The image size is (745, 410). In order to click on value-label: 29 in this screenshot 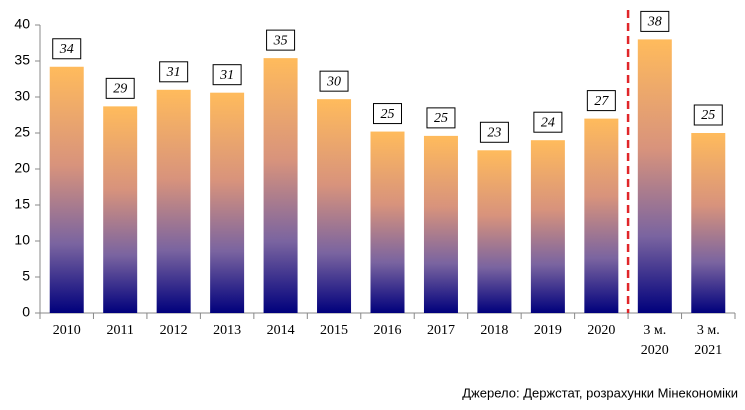, I will do `click(120, 89)`.